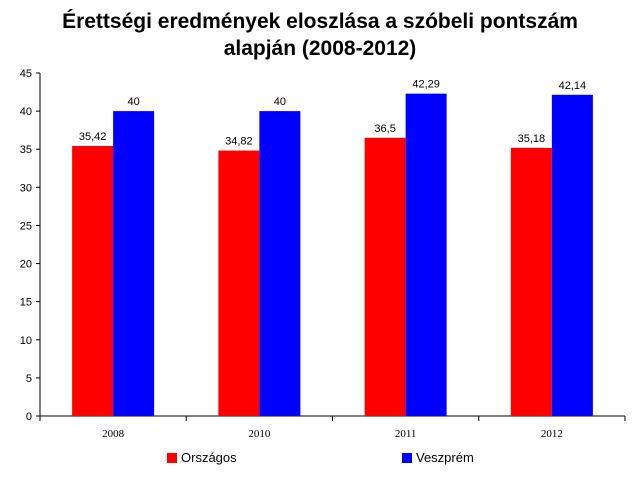  I want to click on y-tick-label: 10, so click(26, 341).